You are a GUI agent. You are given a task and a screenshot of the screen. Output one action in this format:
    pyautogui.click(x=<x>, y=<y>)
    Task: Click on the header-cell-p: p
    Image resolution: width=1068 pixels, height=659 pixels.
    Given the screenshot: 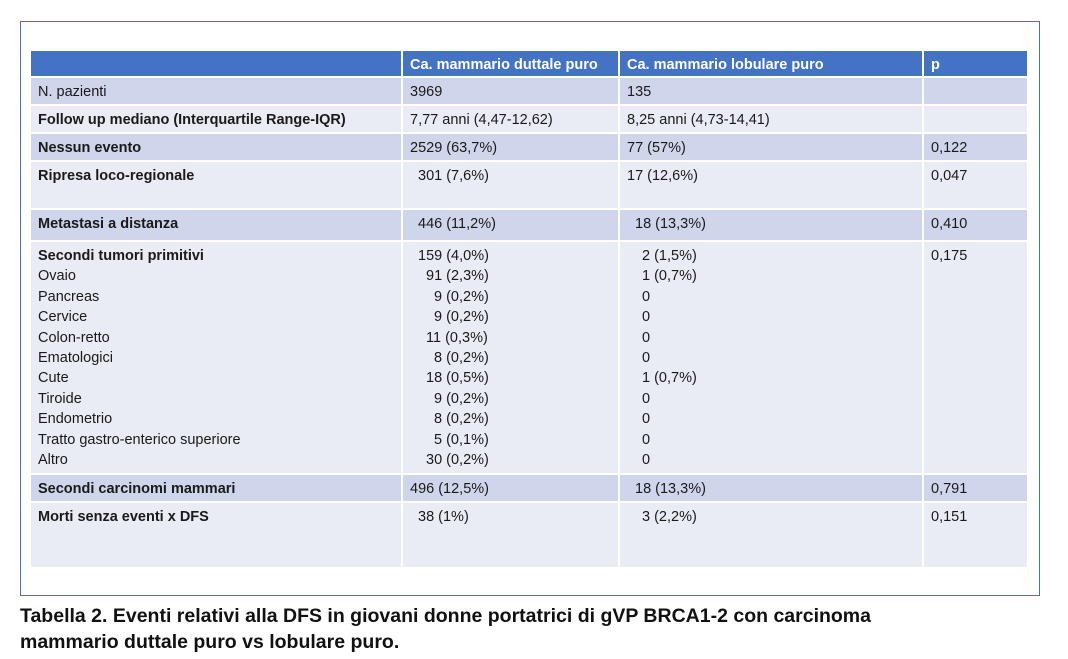 What is the action you would take?
    pyautogui.click(x=975, y=64)
    